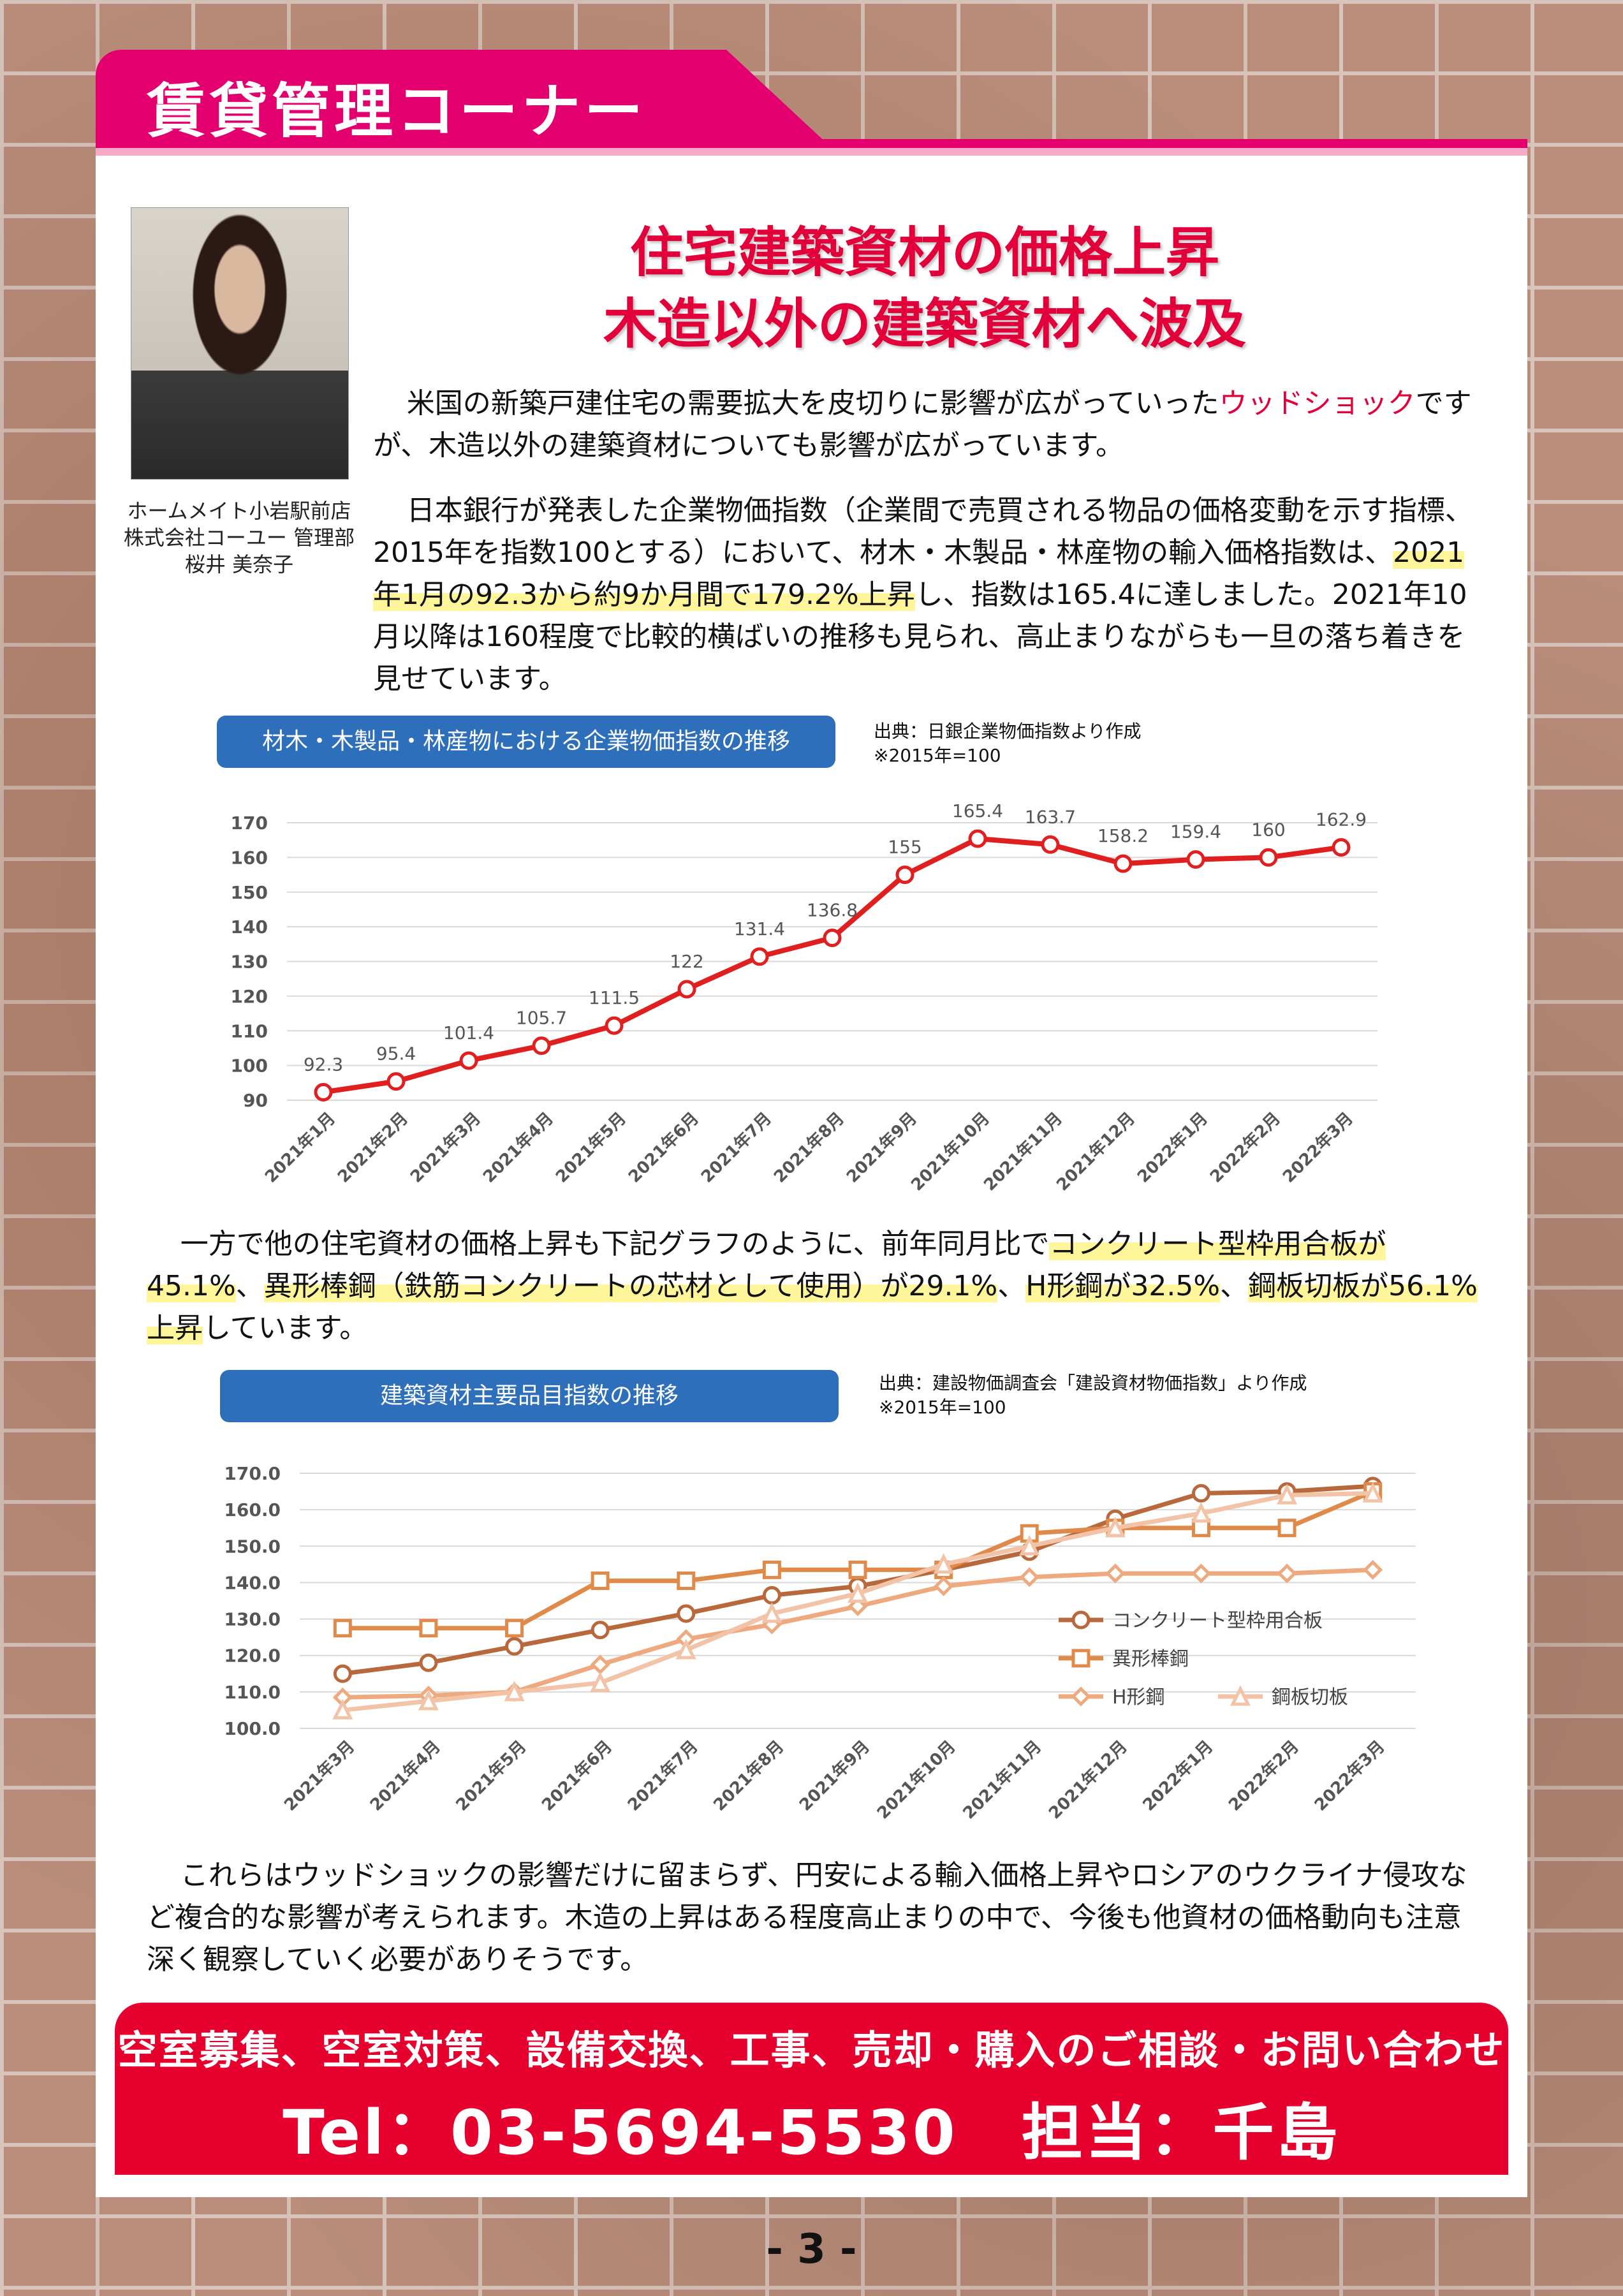 The height and width of the screenshot is (2296, 1623). What do you see at coordinates (811, 2132) in the screenshot?
I see `contact-phone: Tel：03-5694-5530 担当：千島` at bounding box center [811, 2132].